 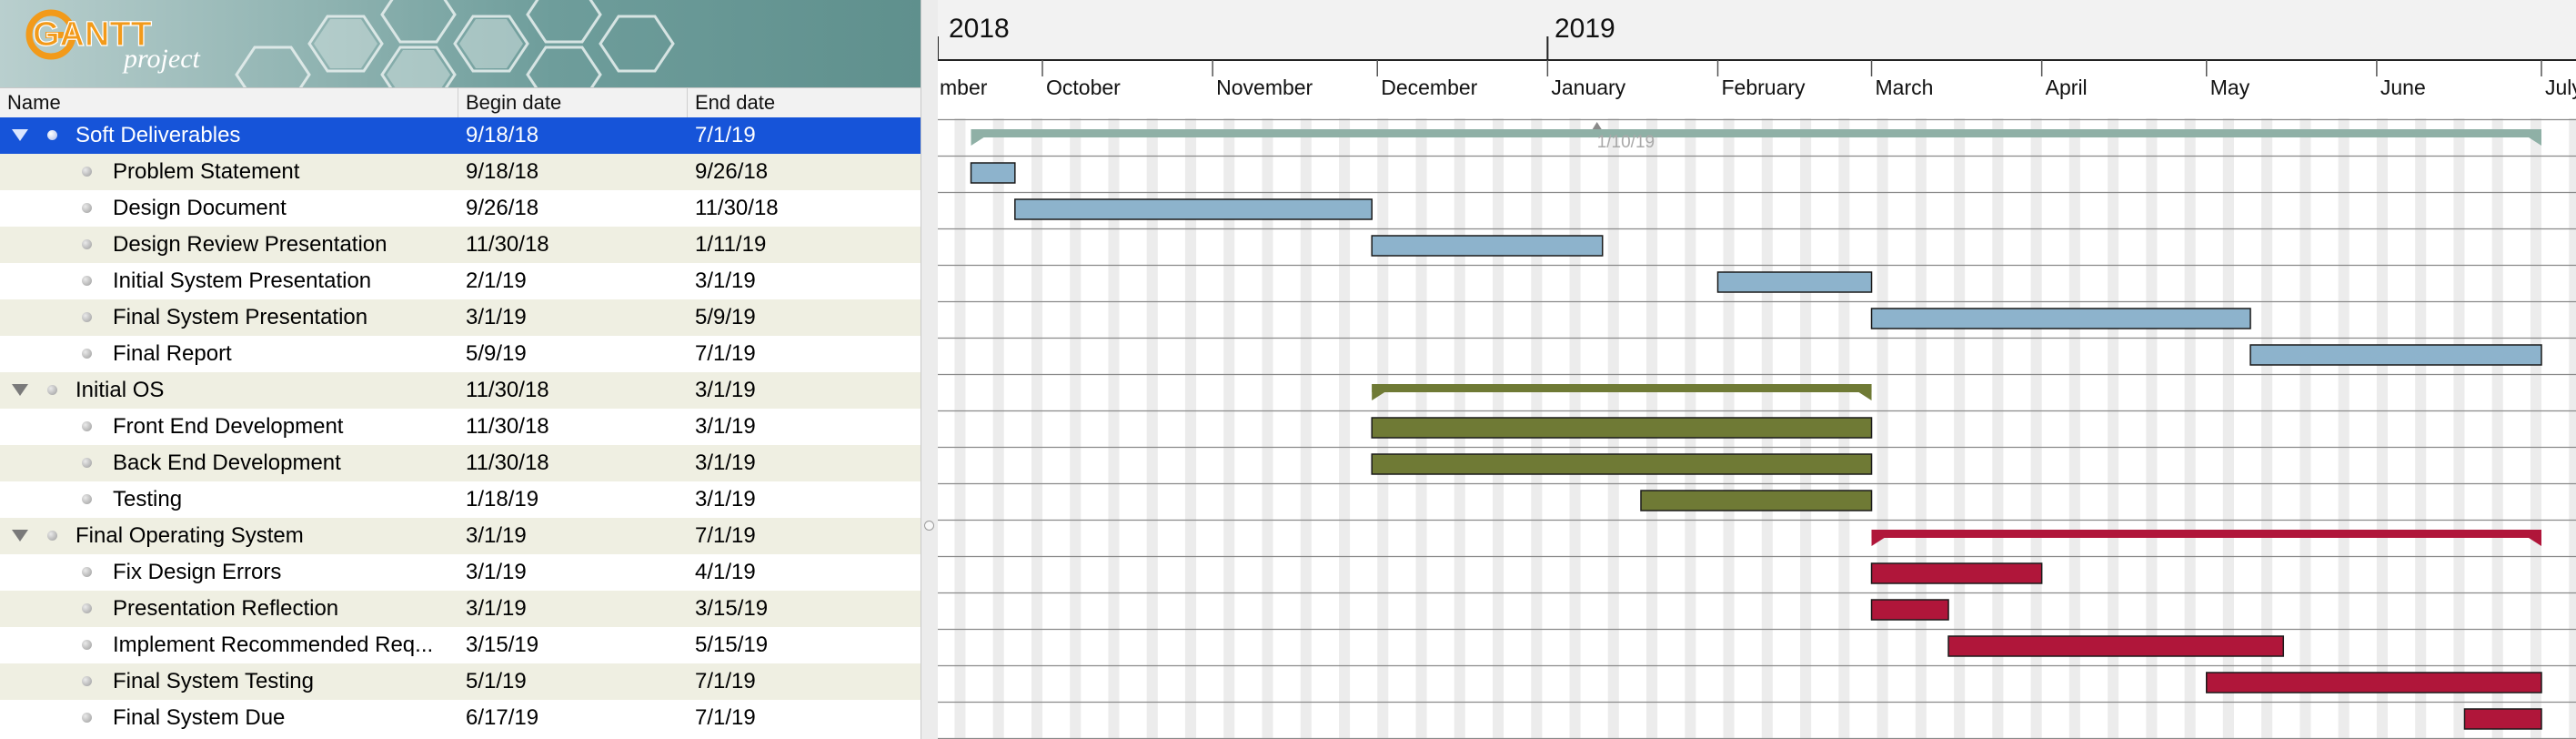 What do you see at coordinates (979, 29) in the screenshot?
I see `year-label-2018: 2018` at bounding box center [979, 29].